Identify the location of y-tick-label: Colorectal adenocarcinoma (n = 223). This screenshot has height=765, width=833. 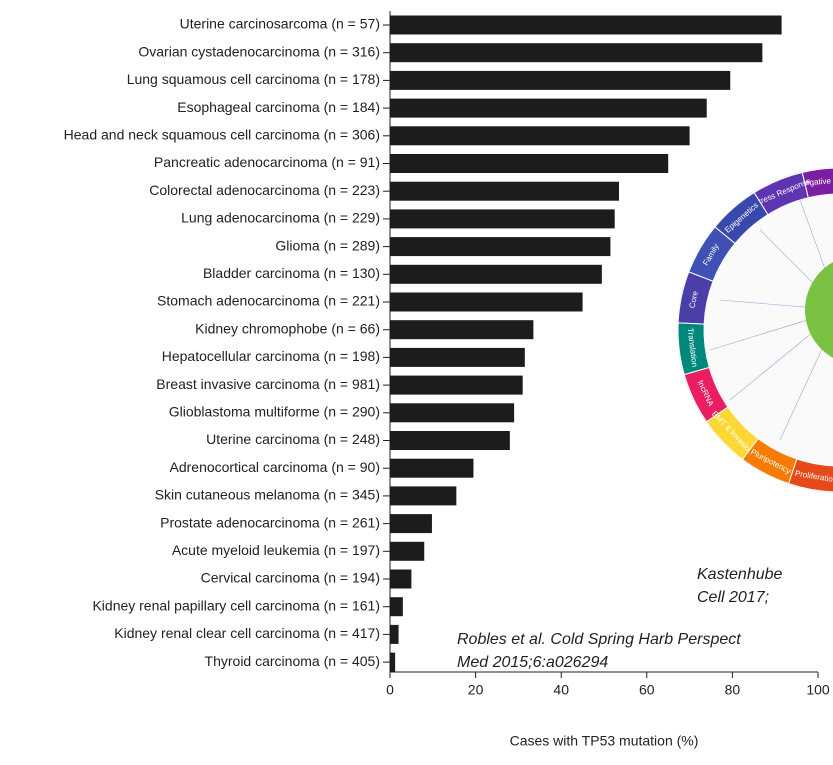
(264, 190).